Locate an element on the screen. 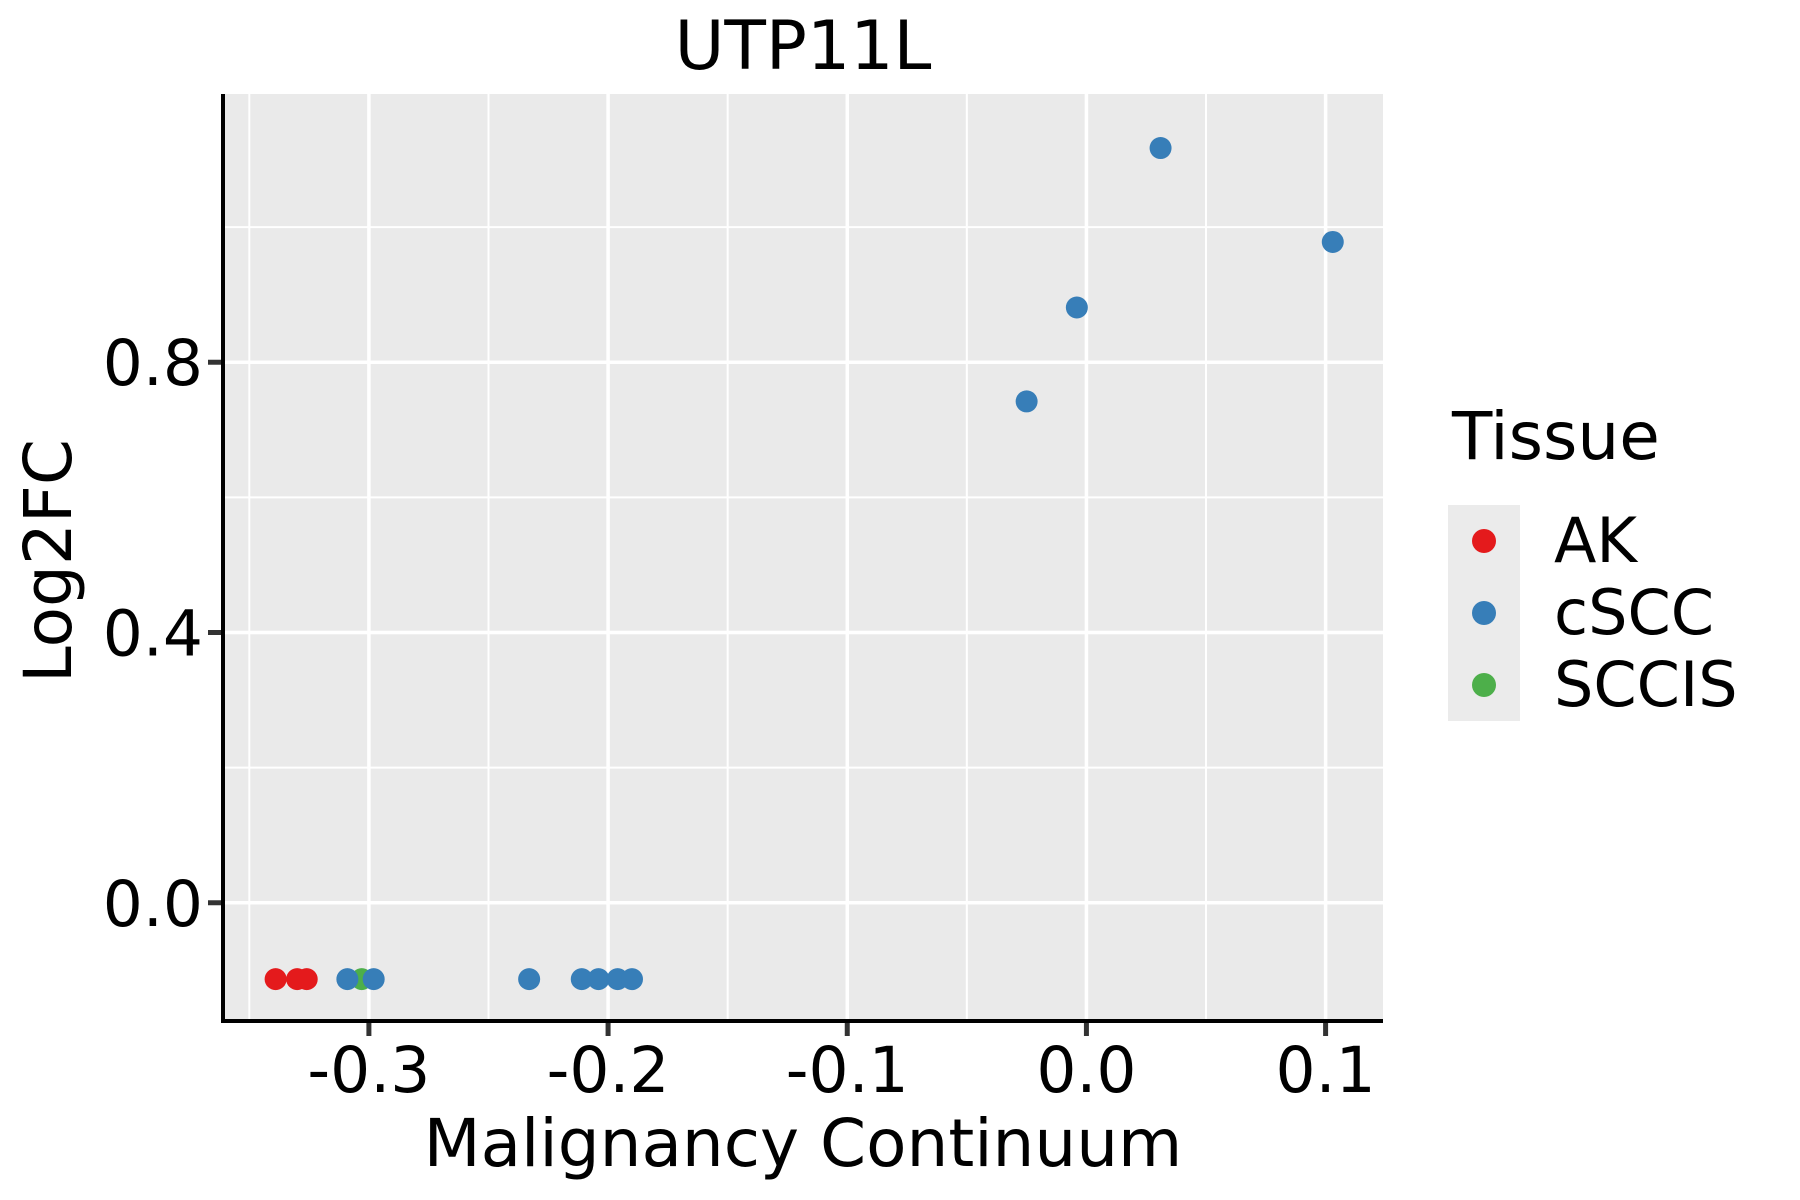 Image resolution: width=1800 pixels, height=1200 pixels. plot-title: UTP11L is located at coordinates (803, 46).